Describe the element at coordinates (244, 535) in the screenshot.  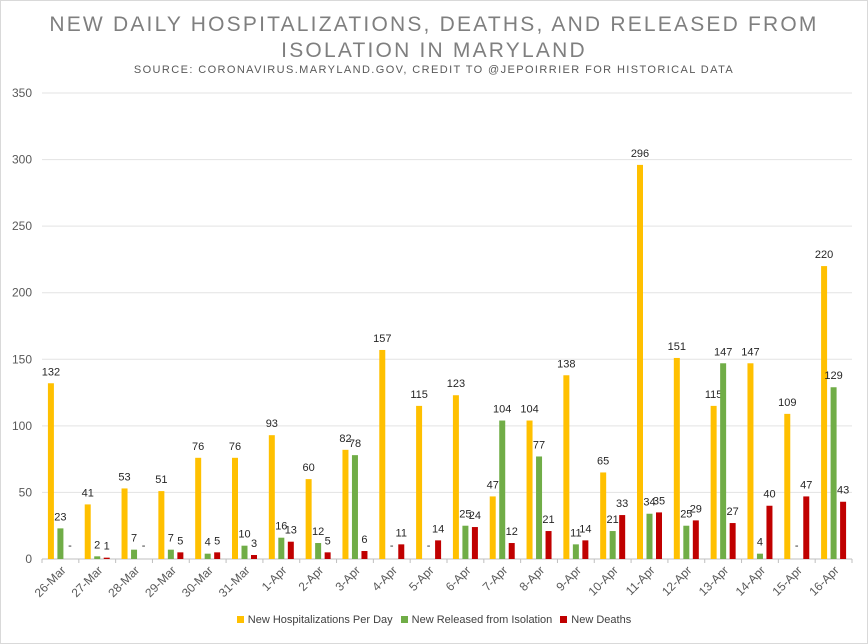
I see `data-label: 10` at that location.